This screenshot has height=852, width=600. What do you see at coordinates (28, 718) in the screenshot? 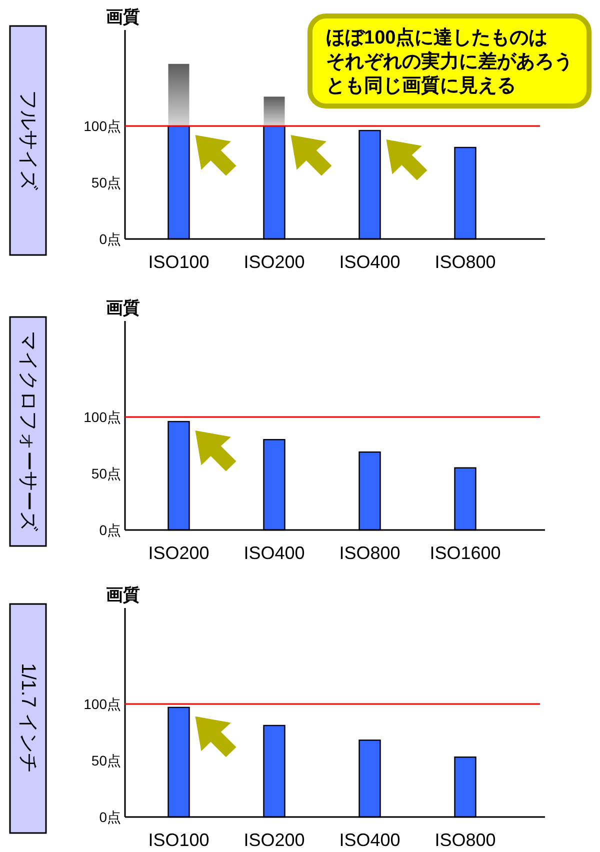
I see `title: 1/1.7 インチ` at bounding box center [28, 718].